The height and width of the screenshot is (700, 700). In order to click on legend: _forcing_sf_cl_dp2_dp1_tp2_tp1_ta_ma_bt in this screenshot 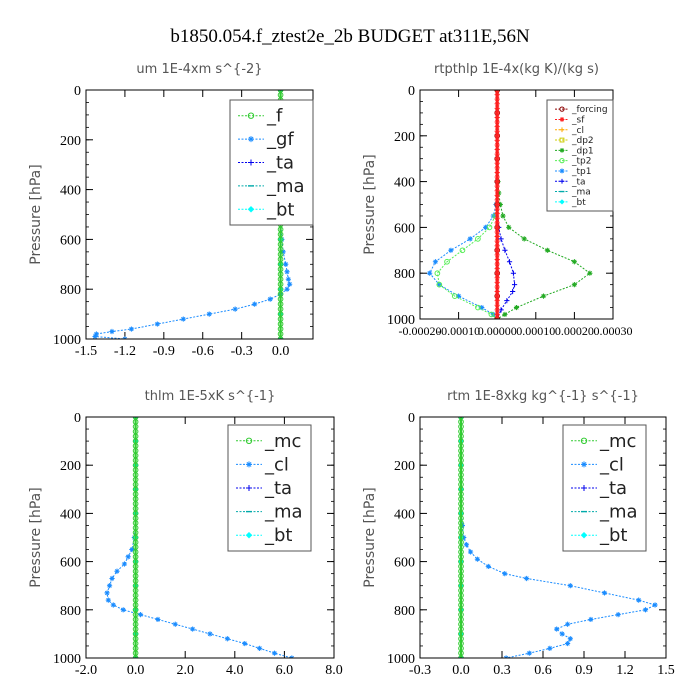, I will do `click(580, 155)`.